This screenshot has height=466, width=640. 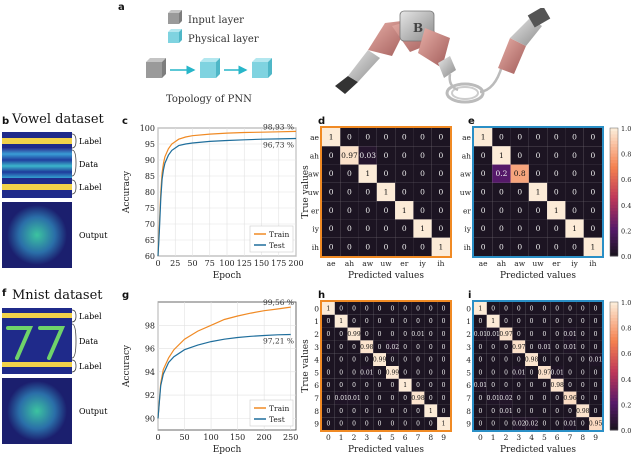 I want to click on matrix-h-xtick-label: 1, so click(x=341, y=437).